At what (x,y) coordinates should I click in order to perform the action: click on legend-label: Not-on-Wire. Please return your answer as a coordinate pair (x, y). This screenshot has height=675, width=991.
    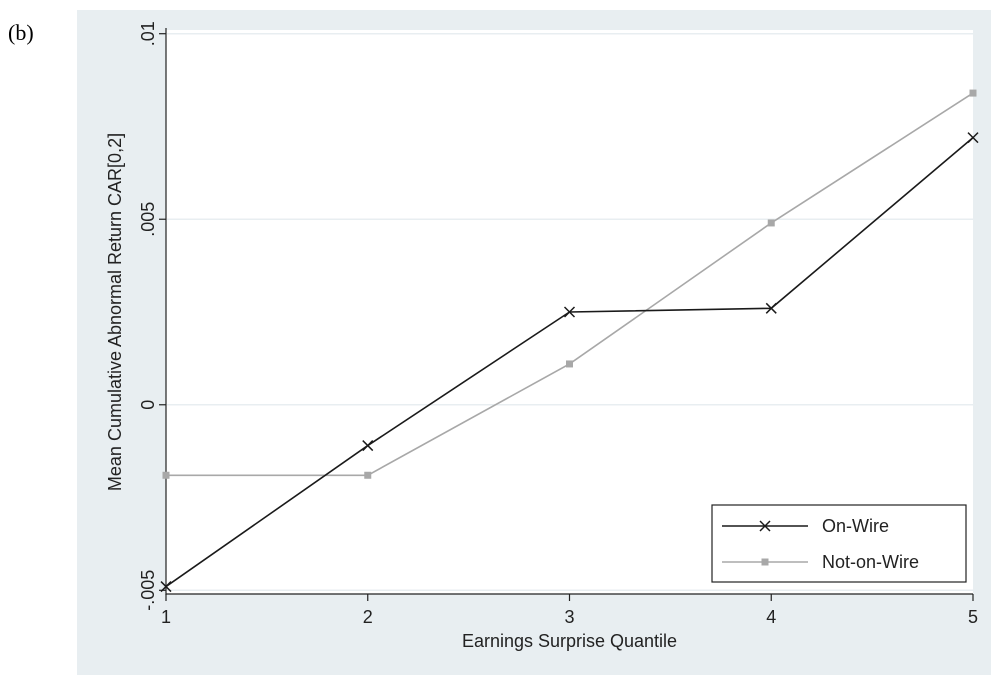
    Looking at the image, I should click on (870, 562).